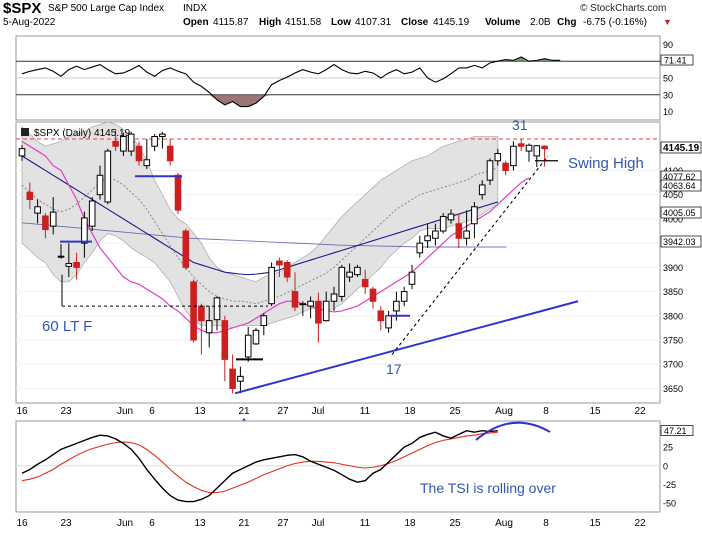 This screenshot has width=702, height=533. Describe the element at coordinates (200, 411) in the screenshot. I see `price-x-tick-label: 13` at that location.